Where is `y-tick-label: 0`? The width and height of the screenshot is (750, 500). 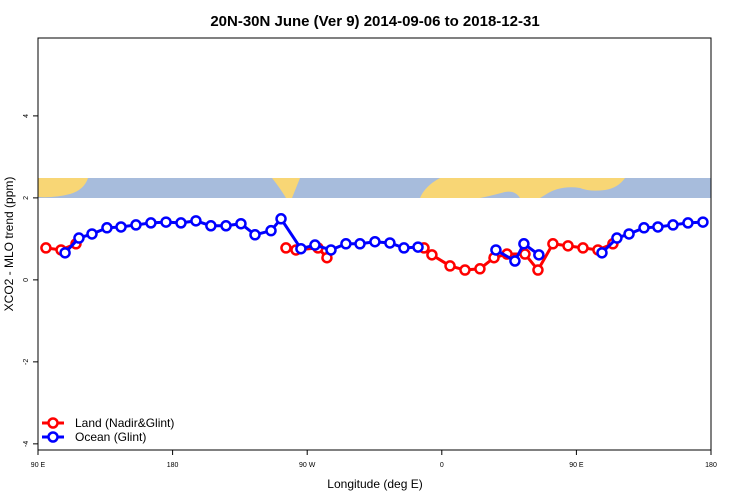
y-tick-label: 0 is located at coordinates (26, 280).